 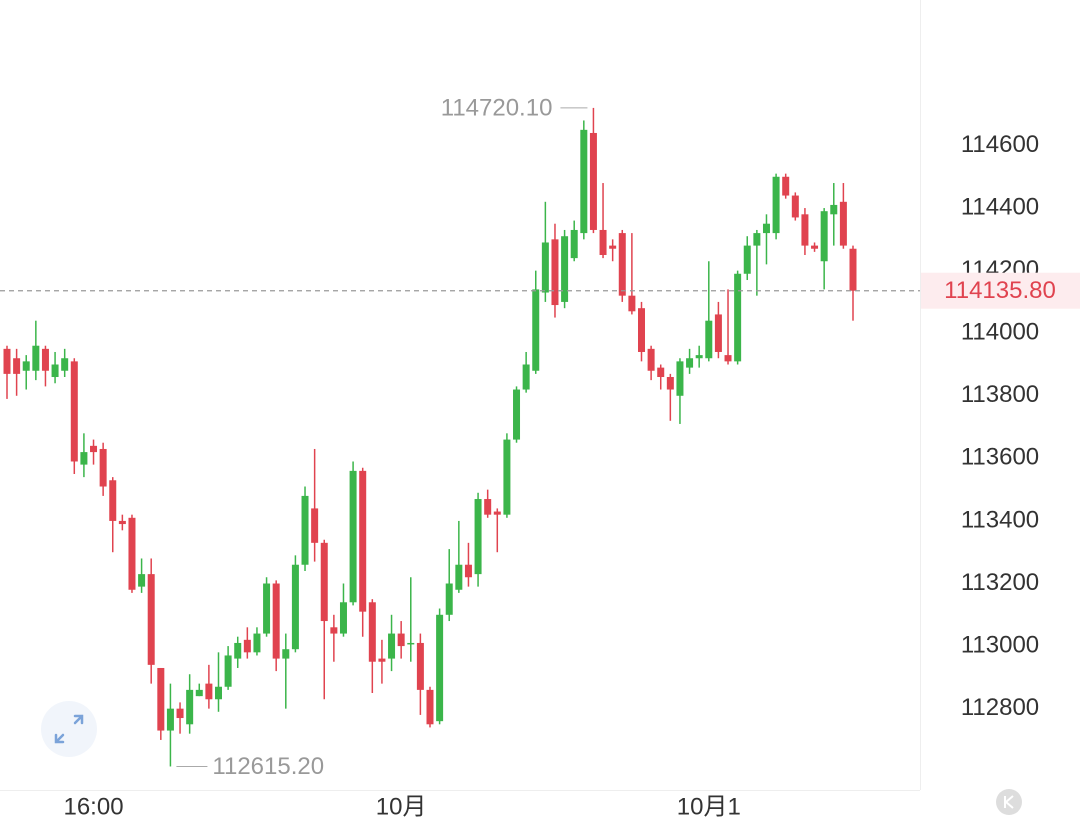 I want to click on expand-button, so click(x=69, y=729).